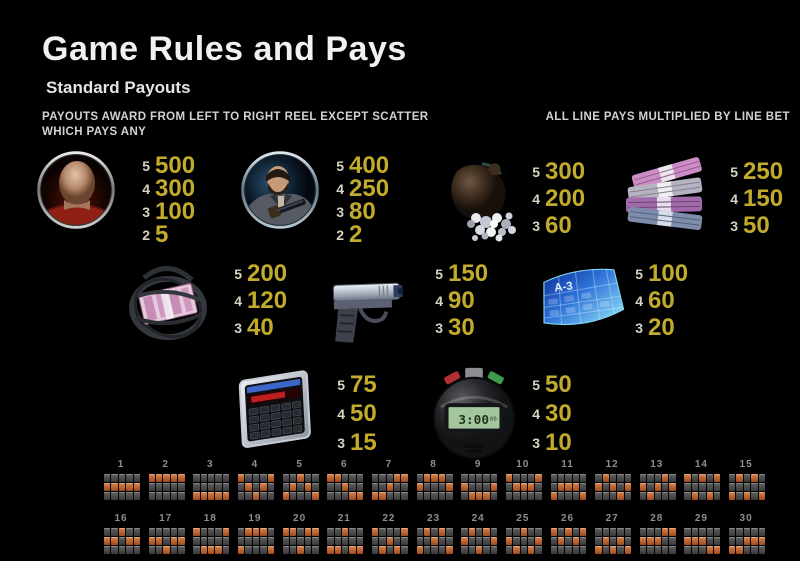 The image size is (800, 561). I want to click on payline-number: 29, so click(701, 518).